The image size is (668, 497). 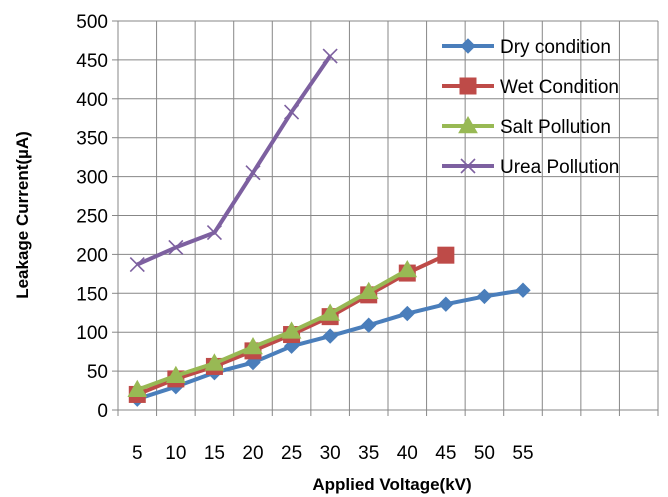 I want to click on y-tick-label: 350, so click(x=92, y=139).